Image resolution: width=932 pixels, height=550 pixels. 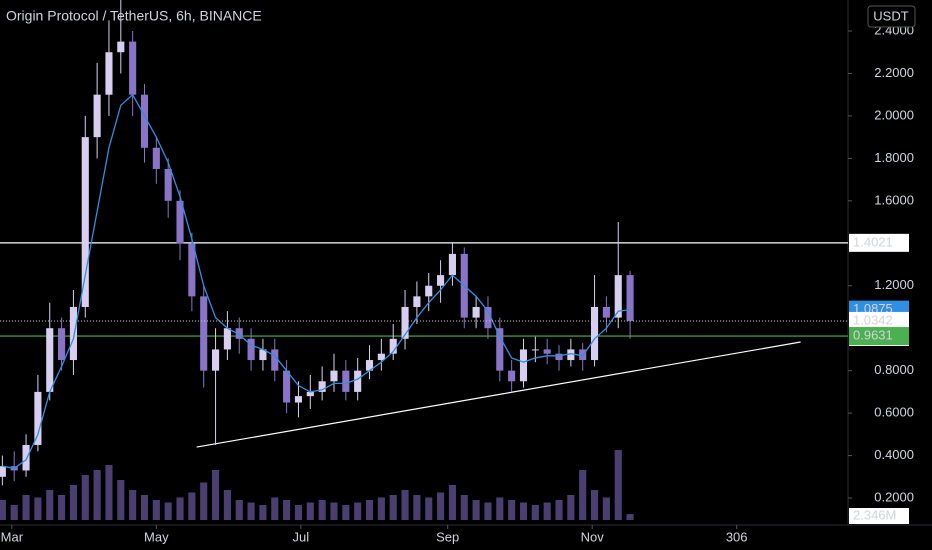 I want to click on currency-button, so click(x=891, y=16).